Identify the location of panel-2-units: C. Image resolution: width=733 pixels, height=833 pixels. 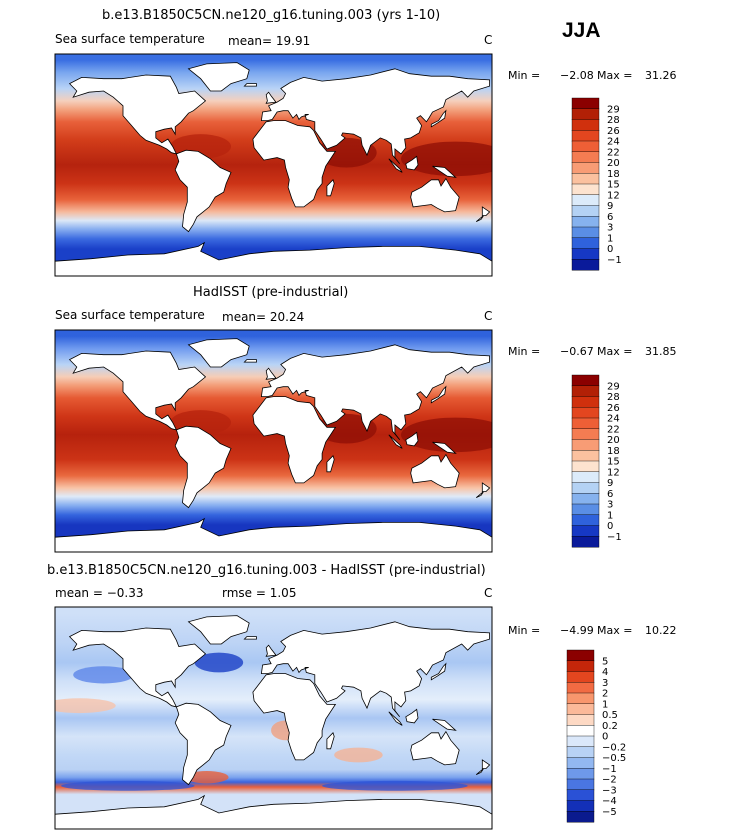
(488, 316).